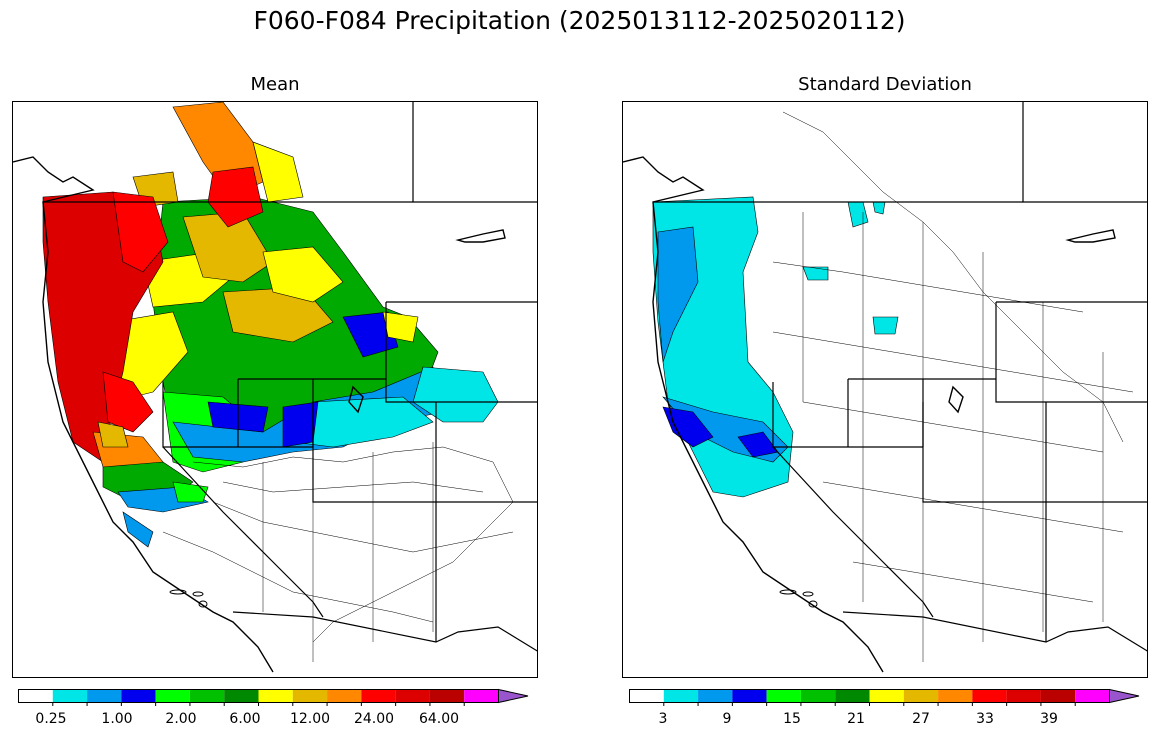  I want to click on stddev-tick-label: 15, so click(792, 719).